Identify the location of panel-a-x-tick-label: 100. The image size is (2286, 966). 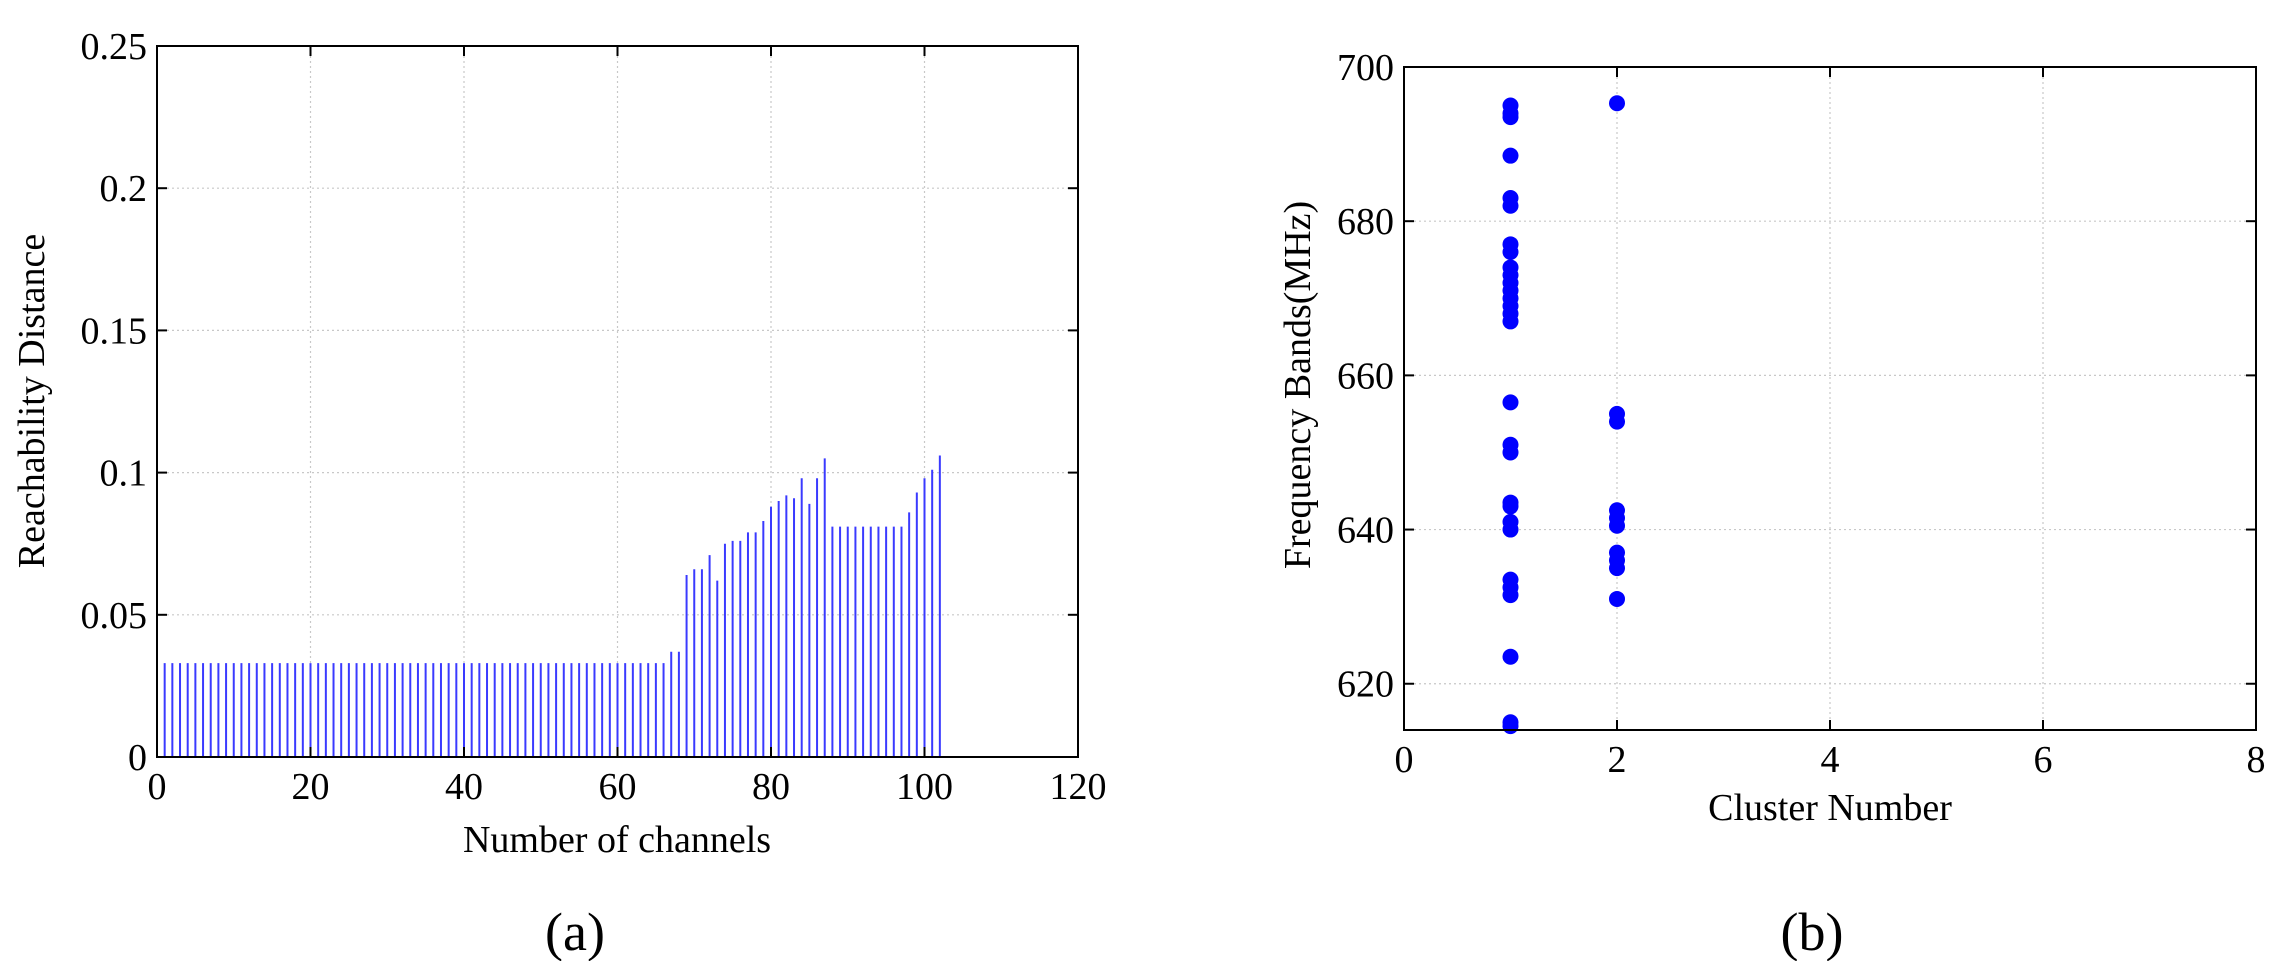
(924, 787).